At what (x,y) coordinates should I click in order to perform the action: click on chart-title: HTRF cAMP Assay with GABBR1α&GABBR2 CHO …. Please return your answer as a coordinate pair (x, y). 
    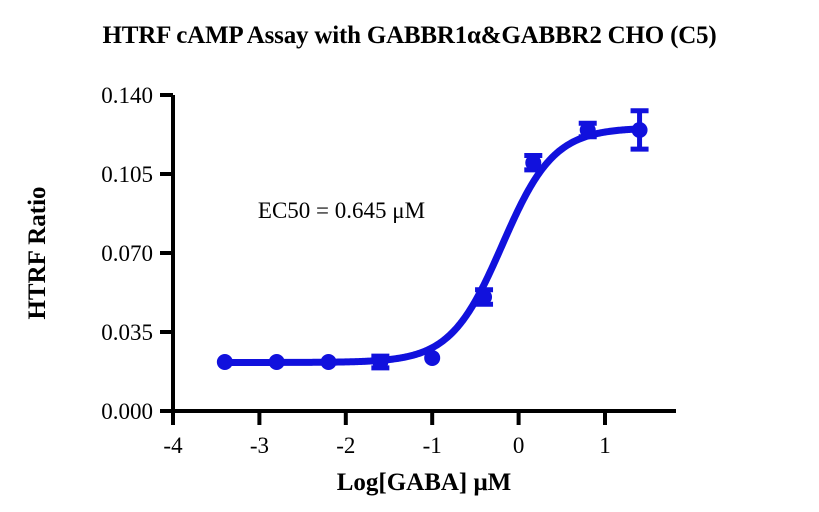
    Looking at the image, I should click on (409, 35).